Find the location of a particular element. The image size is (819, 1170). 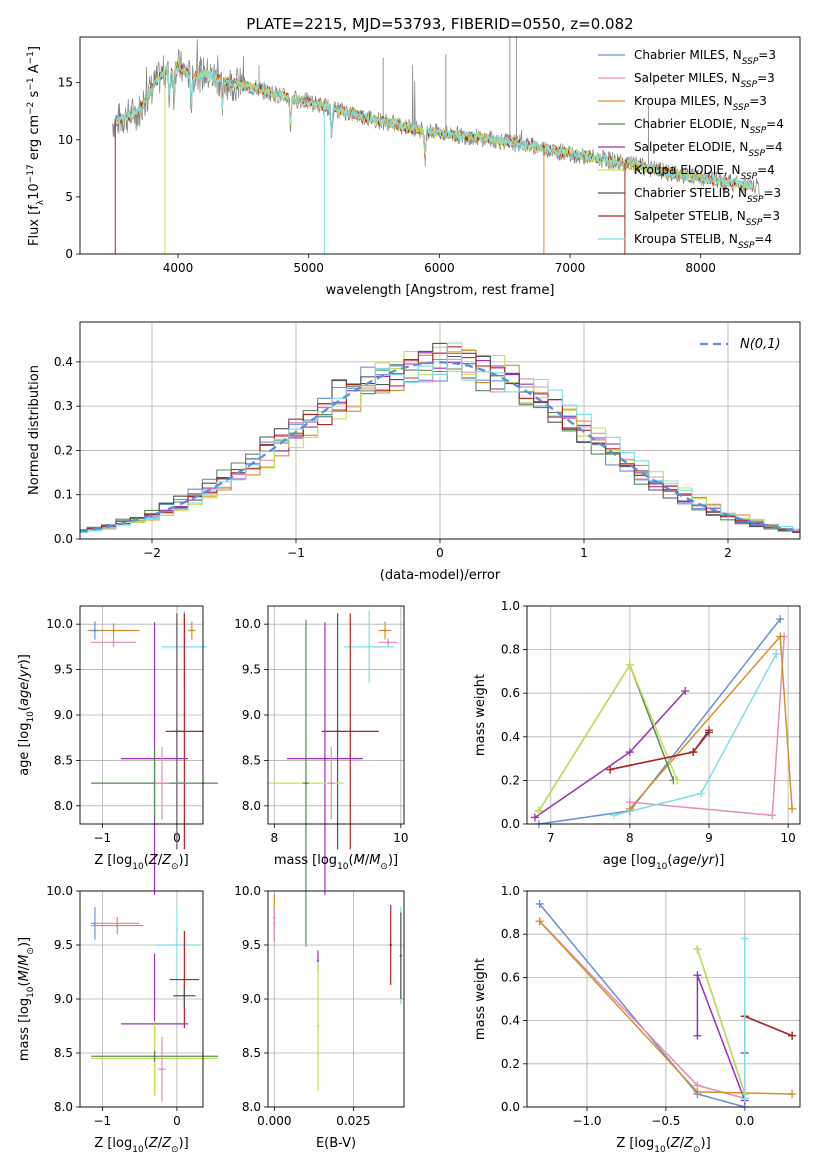

legend-entry: Chabrier ELODIE, NSSP=4 is located at coordinates (709, 126).